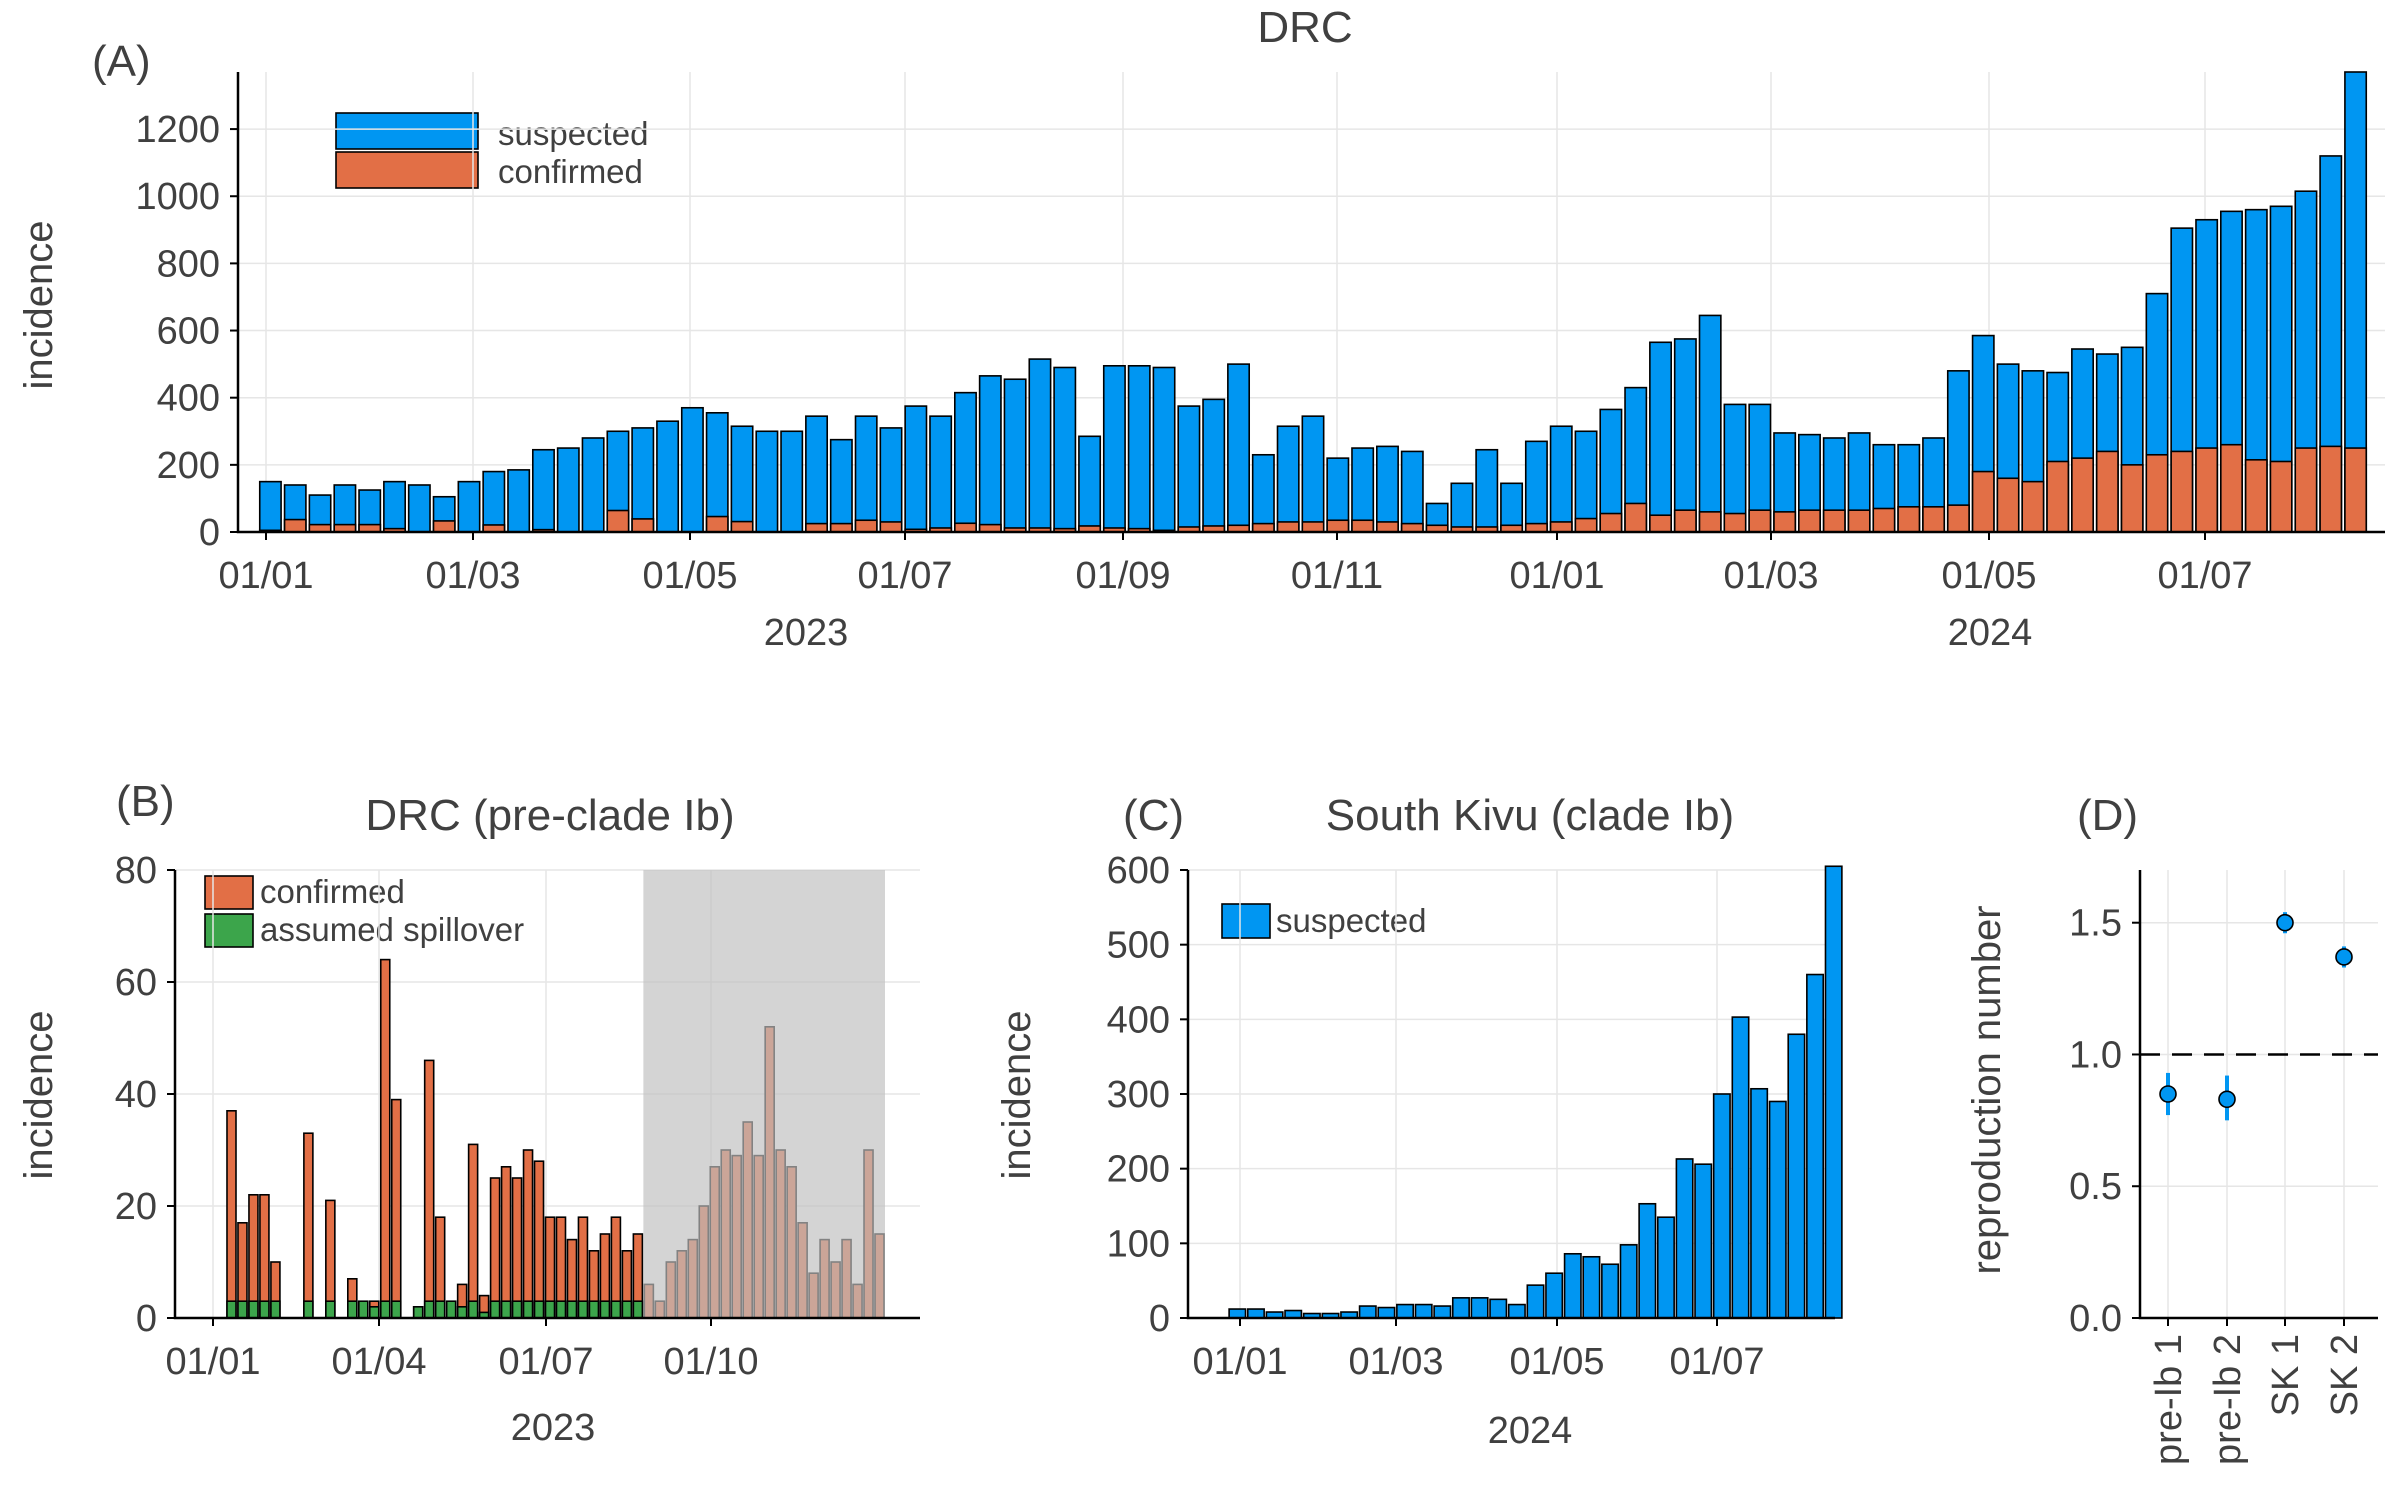 Image resolution: width=2400 pixels, height=1500 pixels. Describe the element at coordinates (39, 1094) in the screenshot. I see `panel-b-y-axis-label: incidence` at that location.